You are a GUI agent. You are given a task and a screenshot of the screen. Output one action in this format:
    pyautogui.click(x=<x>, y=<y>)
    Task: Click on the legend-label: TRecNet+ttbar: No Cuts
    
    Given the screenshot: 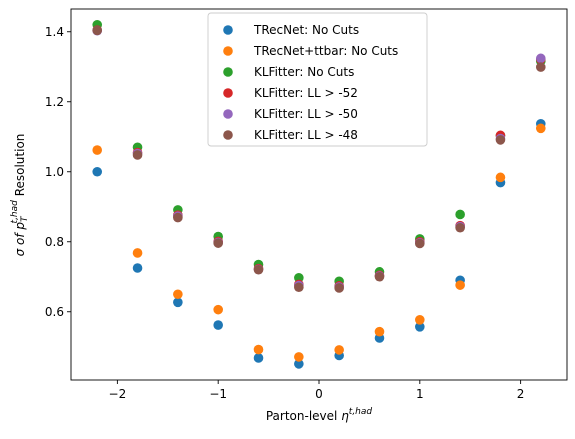 What is the action you would take?
    pyautogui.click(x=325, y=51)
    